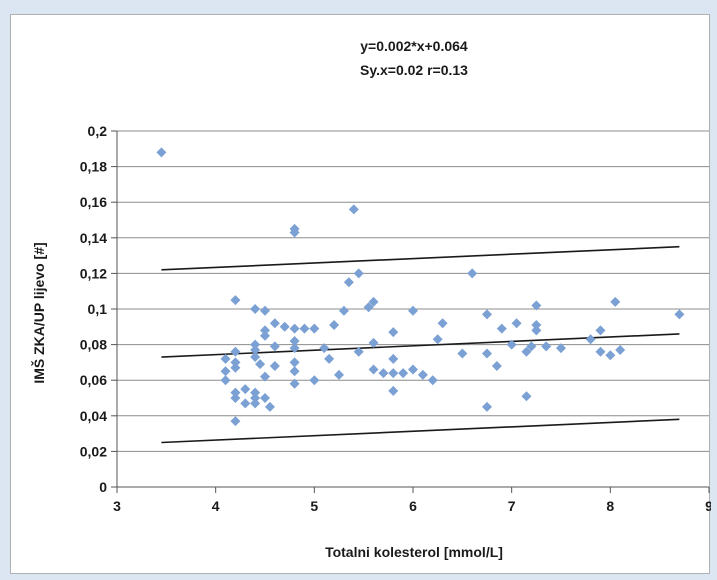  Describe the element at coordinates (93, 202) in the screenshot. I see `y-tick-label: 0,16` at that location.